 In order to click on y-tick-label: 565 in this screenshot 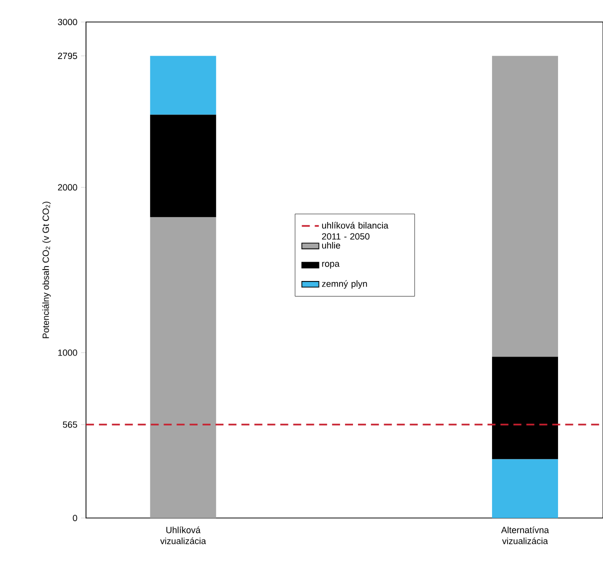, I will do `click(70, 424)`.